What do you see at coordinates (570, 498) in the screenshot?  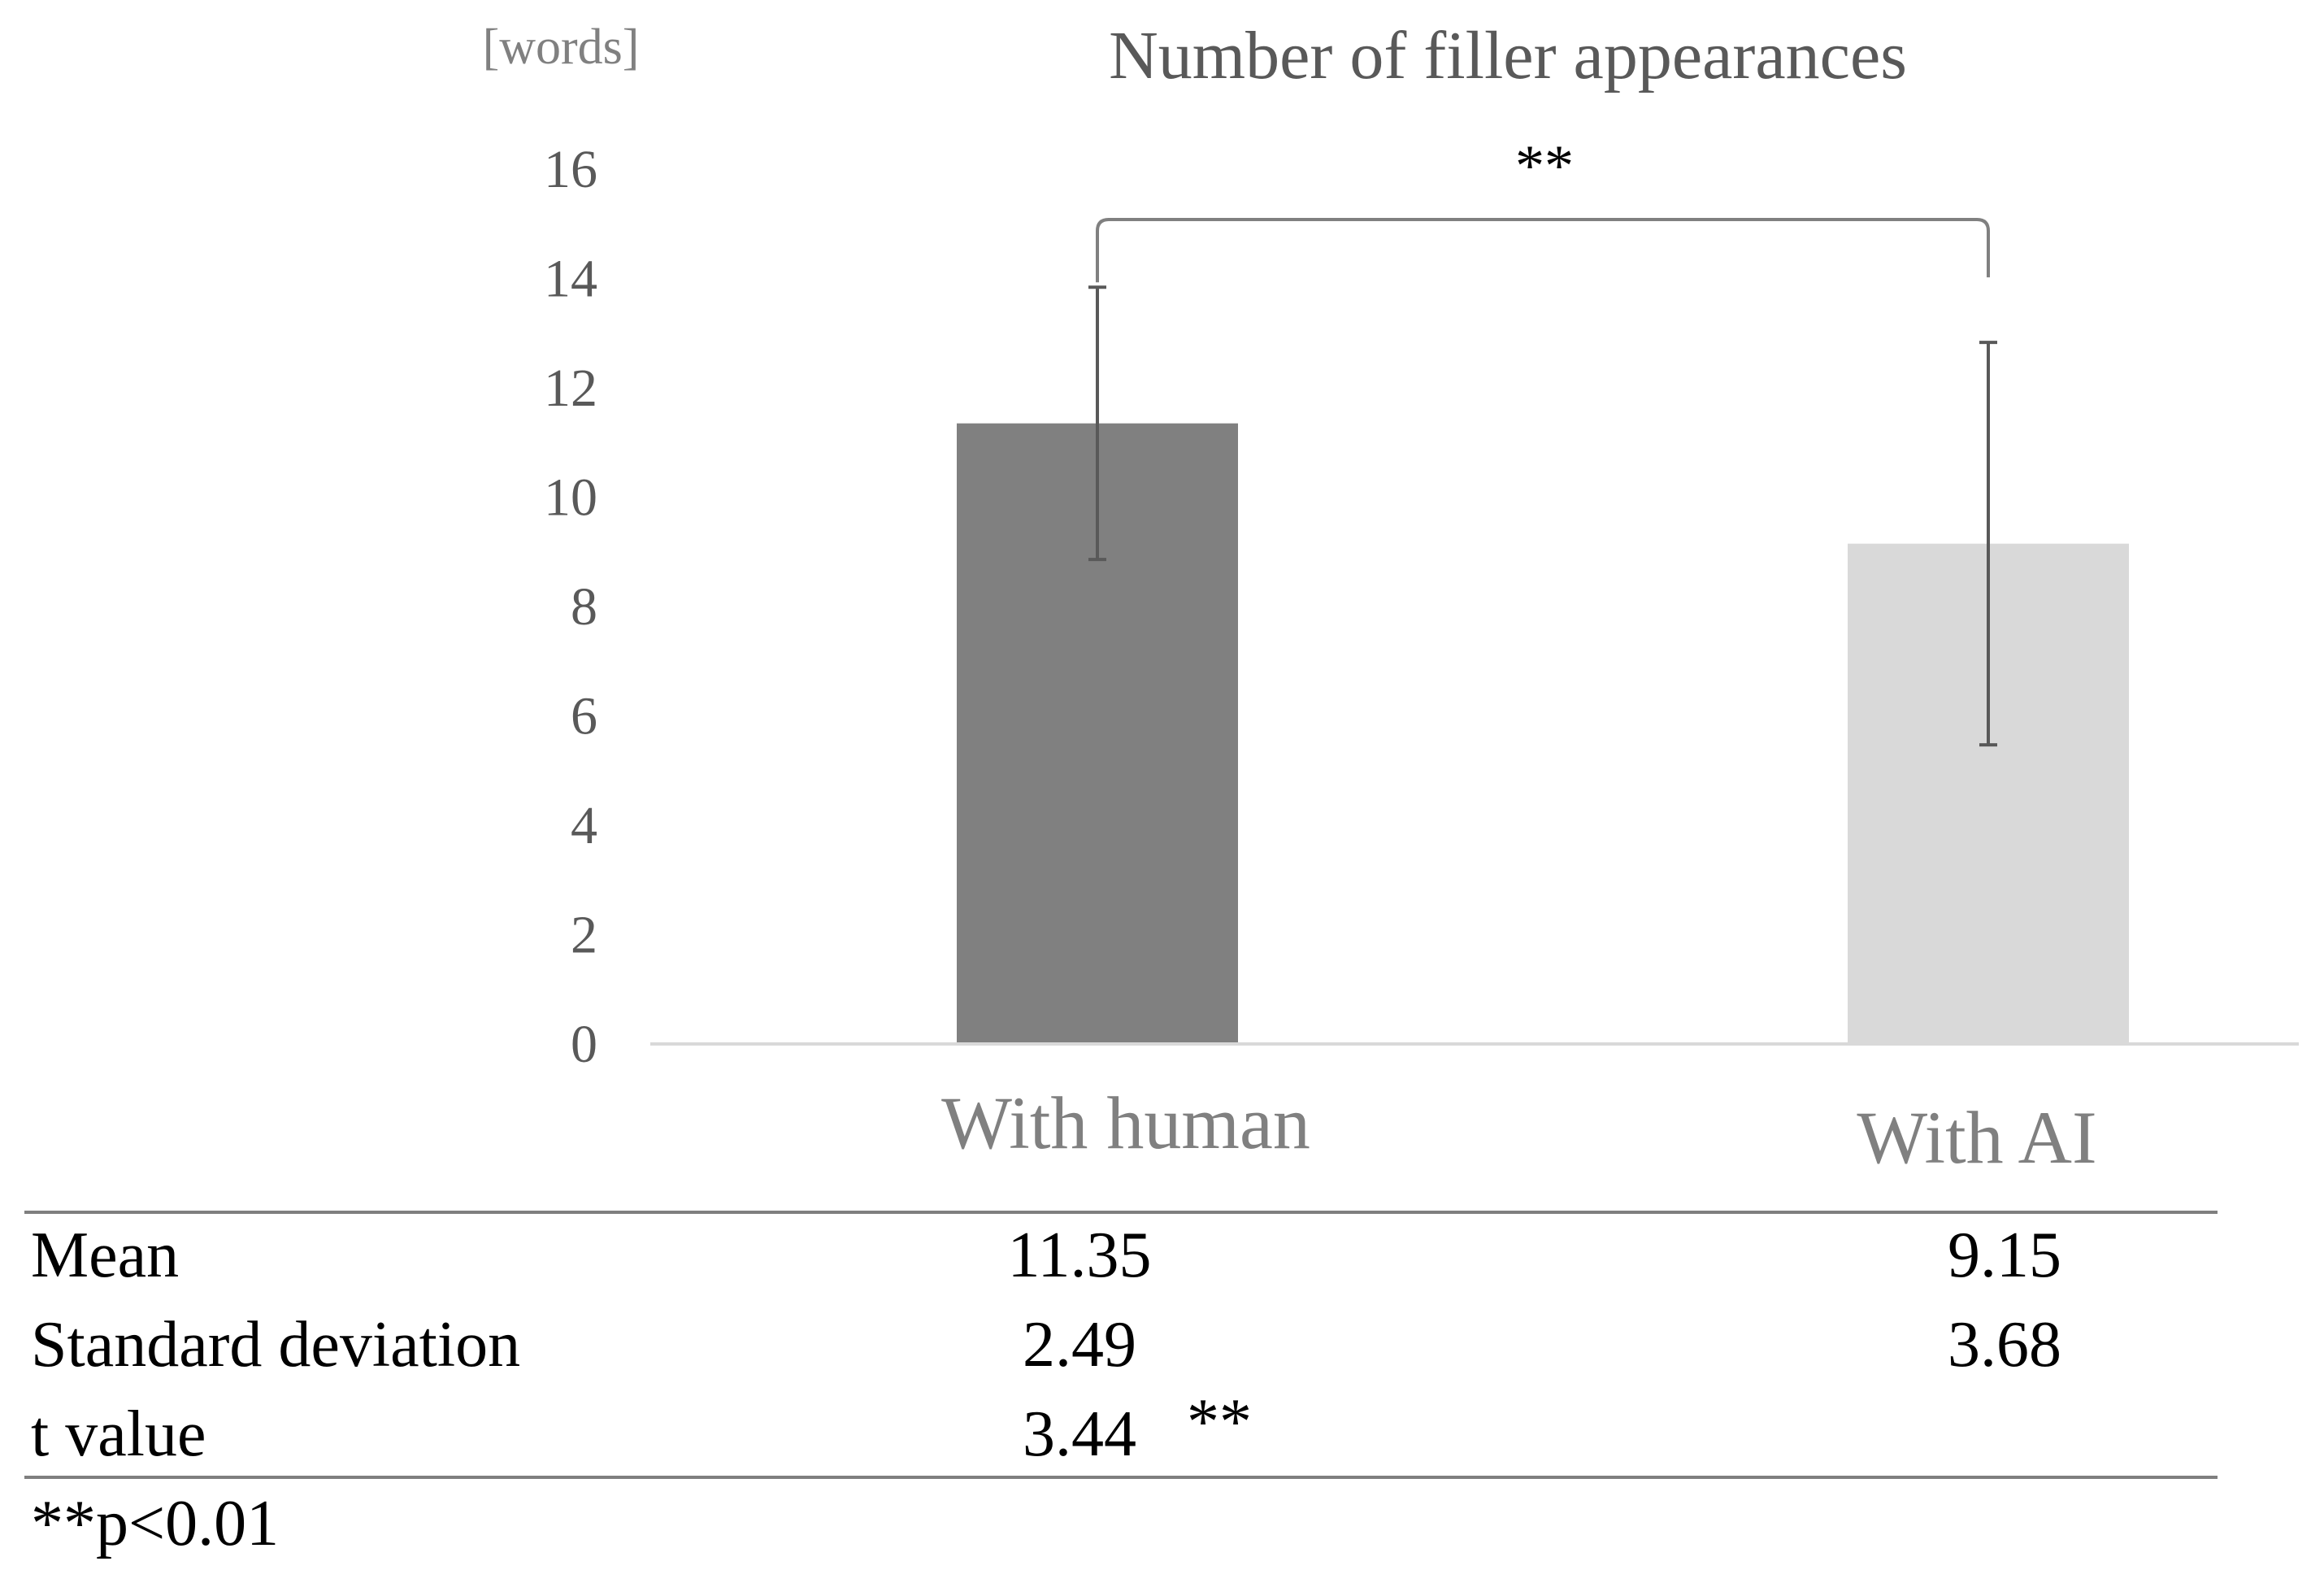 I see `y-tick-label: 10` at bounding box center [570, 498].